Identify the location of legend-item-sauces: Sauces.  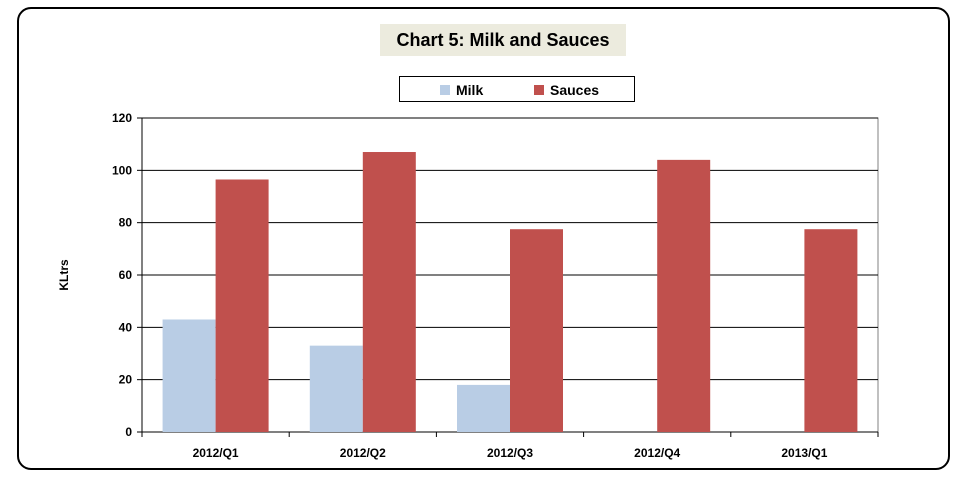
(566, 90).